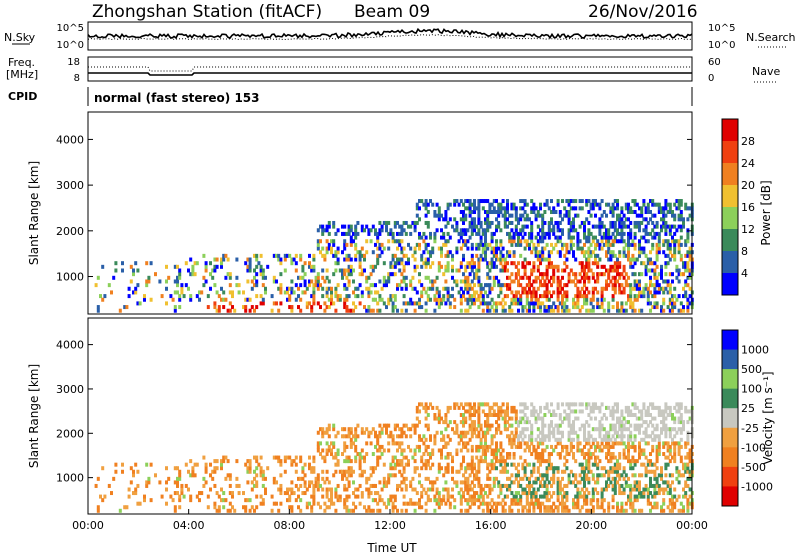 Image resolution: width=800 pixels, height=554 pixels. What do you see at coordinates (70, 139) in the screenshot?
I see `power-ytick-label: 4000` at bounding box center [70, 139].